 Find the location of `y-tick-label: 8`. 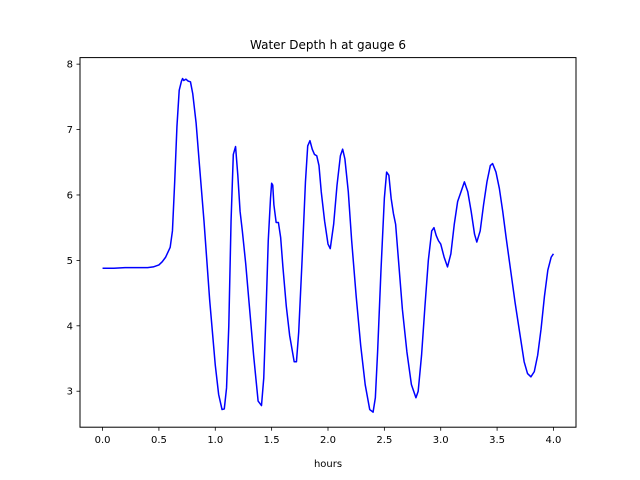

y-tick-label: 8 is located at coordinates (70, 65).